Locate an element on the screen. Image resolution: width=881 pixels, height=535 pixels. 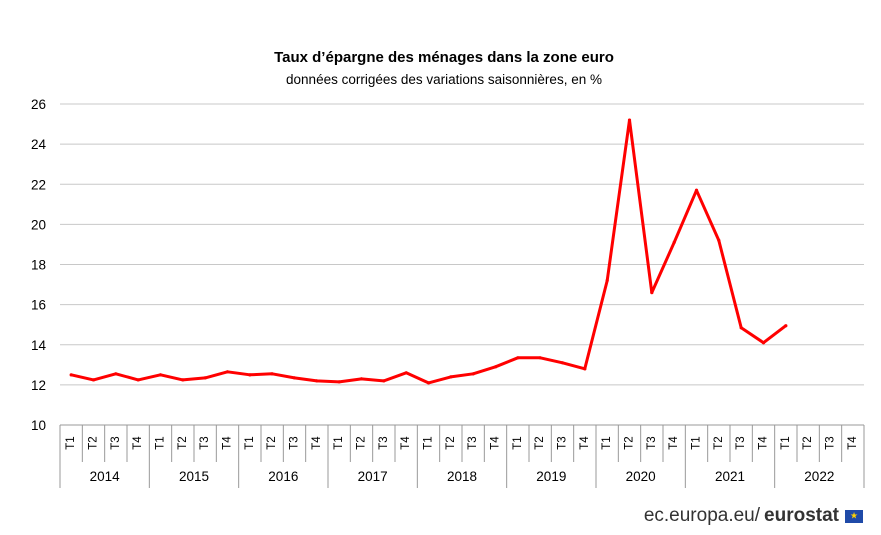
x-year-label: 2018 is located at coordinates (462, 476).